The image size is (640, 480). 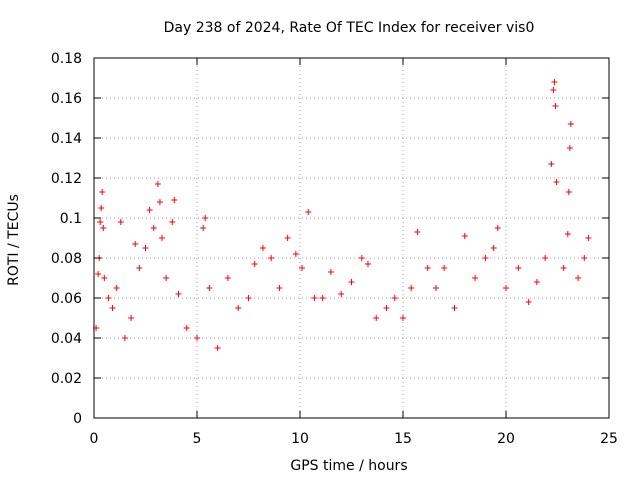 What do you see at coordinates (66, 379) in the screenshot?
I see `y-tick-label: 0.02` at bounding box center [66, 379].